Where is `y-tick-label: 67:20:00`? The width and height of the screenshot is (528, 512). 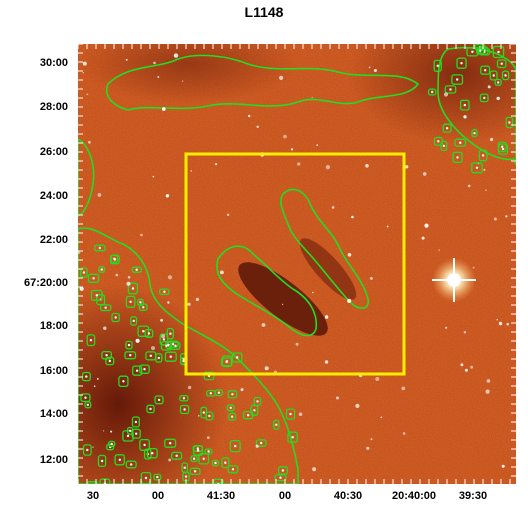 y-tick-label: 67:20:00 is located at coordinates (45, 283).